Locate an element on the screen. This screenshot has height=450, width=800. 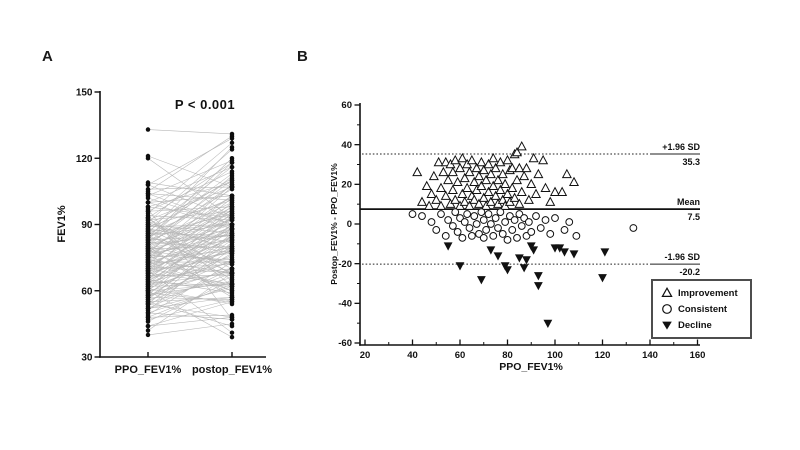
svg-text: 80 is located at coordinates (507, 355).